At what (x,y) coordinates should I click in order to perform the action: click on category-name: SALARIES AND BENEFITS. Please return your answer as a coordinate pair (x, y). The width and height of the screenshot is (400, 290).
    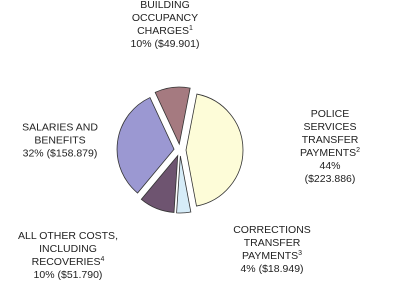
    Looking at the image, I should click on (60, 134).